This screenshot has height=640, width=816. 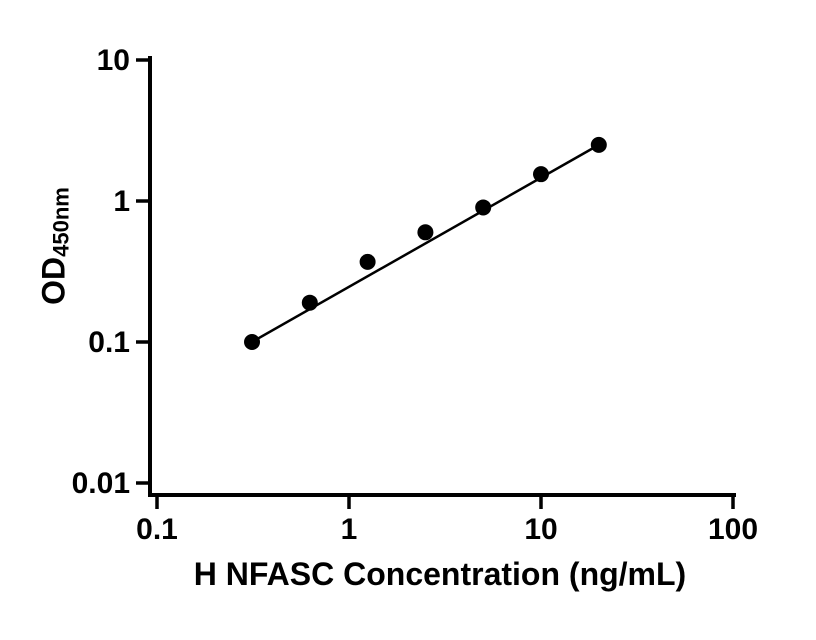 I want to click on y-tick-label: 0.01, so click(x=101, y=483).